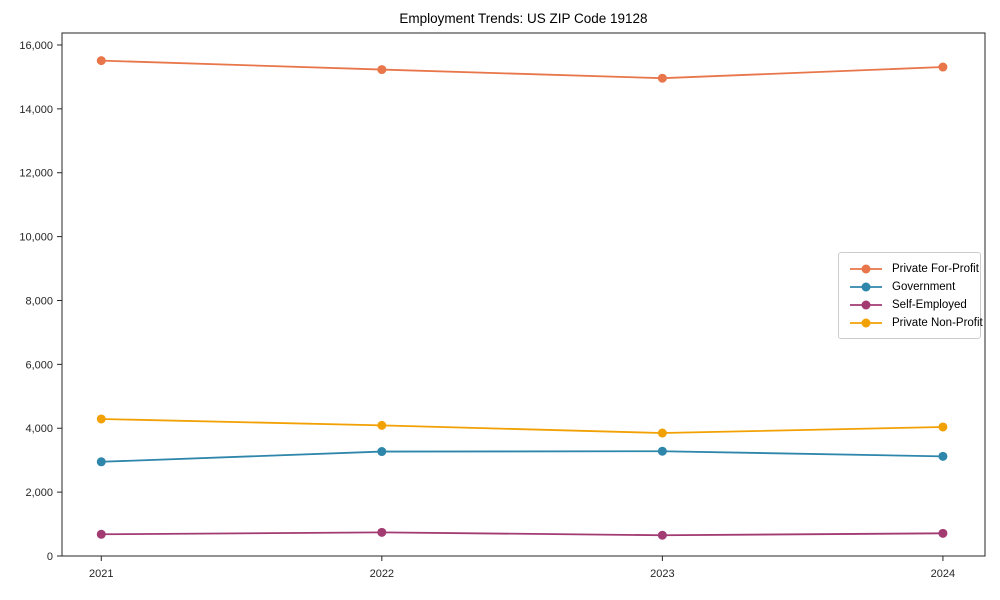 The height and width of the screenshot is (600, 1000). Describe the element at coordinates (522, 456) in the screenshot. I see `series-line-government` at that location.